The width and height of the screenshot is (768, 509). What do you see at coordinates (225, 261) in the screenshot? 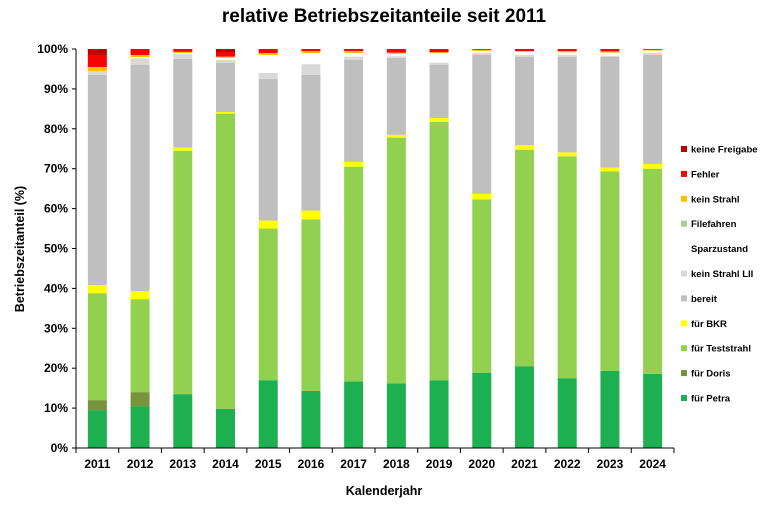
I see `bar-2014-f-r-teststrahl` at bounding box center [225, 261].